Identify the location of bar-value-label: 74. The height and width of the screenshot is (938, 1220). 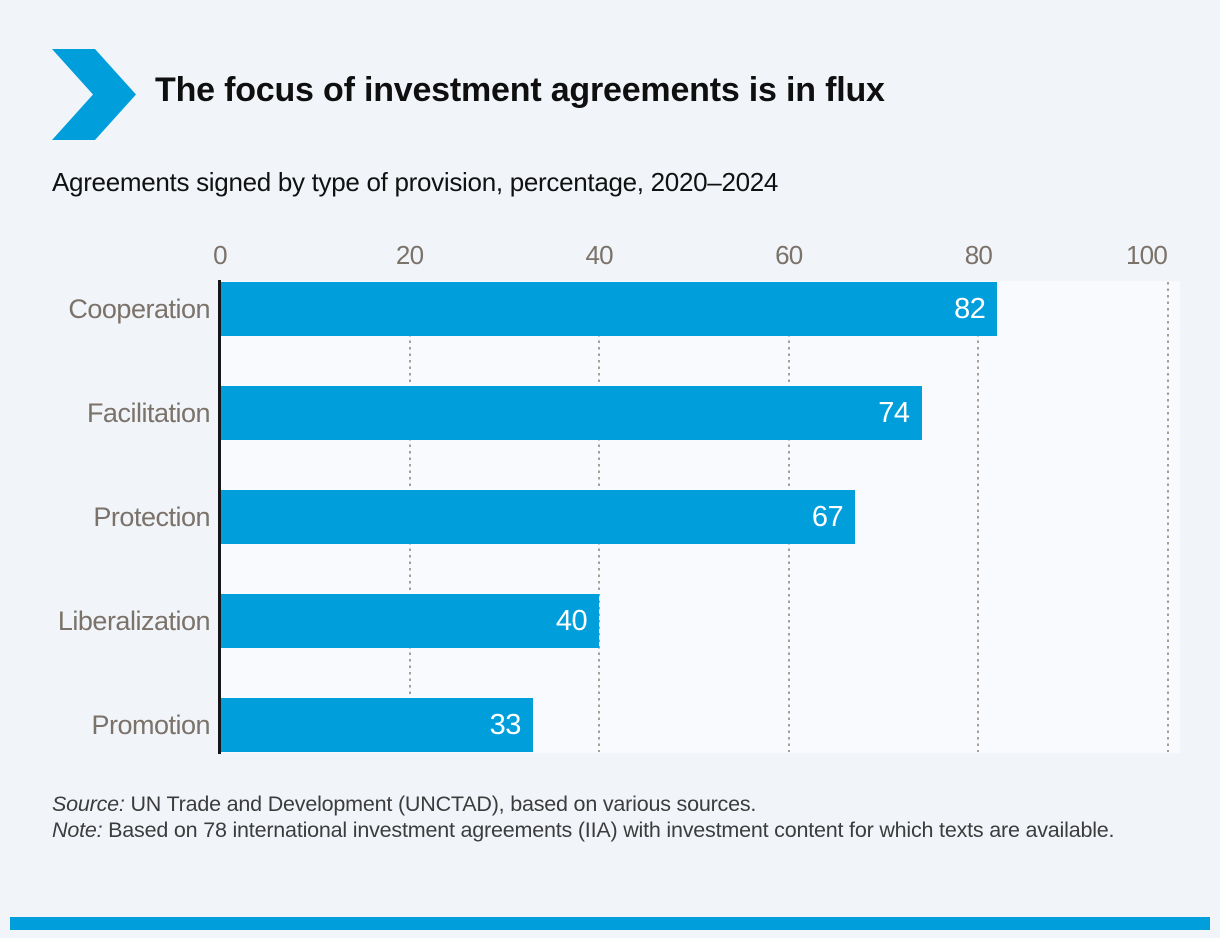
(894, 413).